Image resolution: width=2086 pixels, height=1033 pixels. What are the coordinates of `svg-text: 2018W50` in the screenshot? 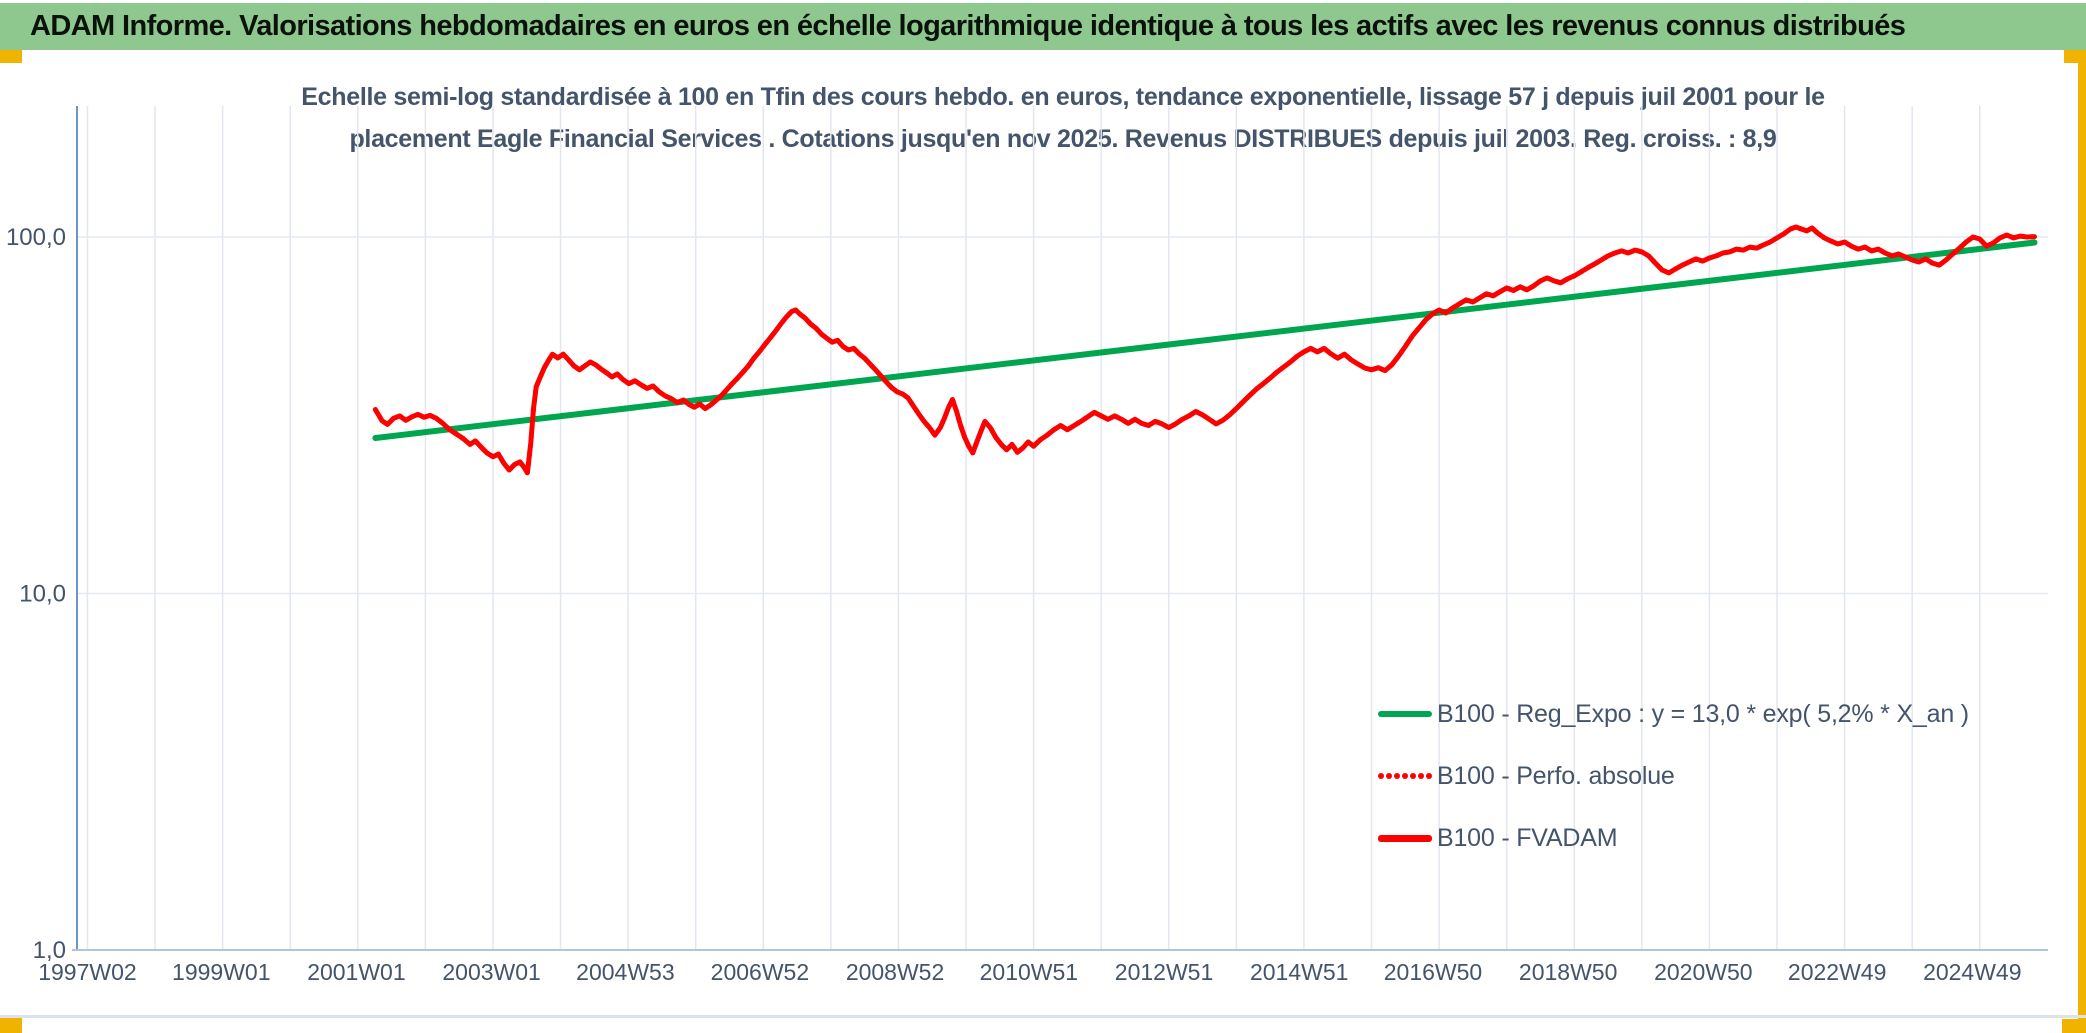 It's located at (1568, 972).